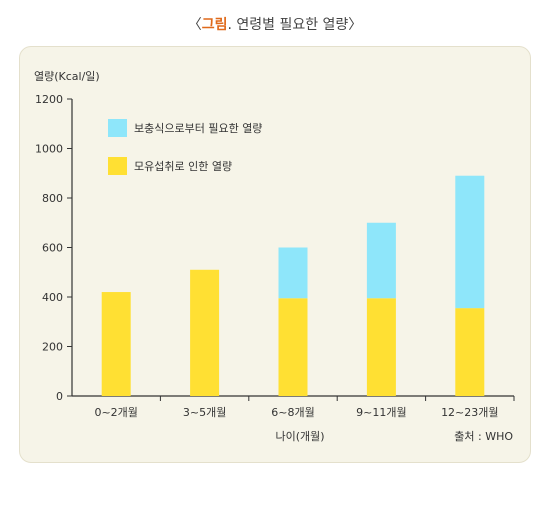 The width and height of the screenshot is (550, 523). Describe the element at coordinates (299, 436) in the screenshot. I see `x-axis-label: 나이(개월)` at that location.